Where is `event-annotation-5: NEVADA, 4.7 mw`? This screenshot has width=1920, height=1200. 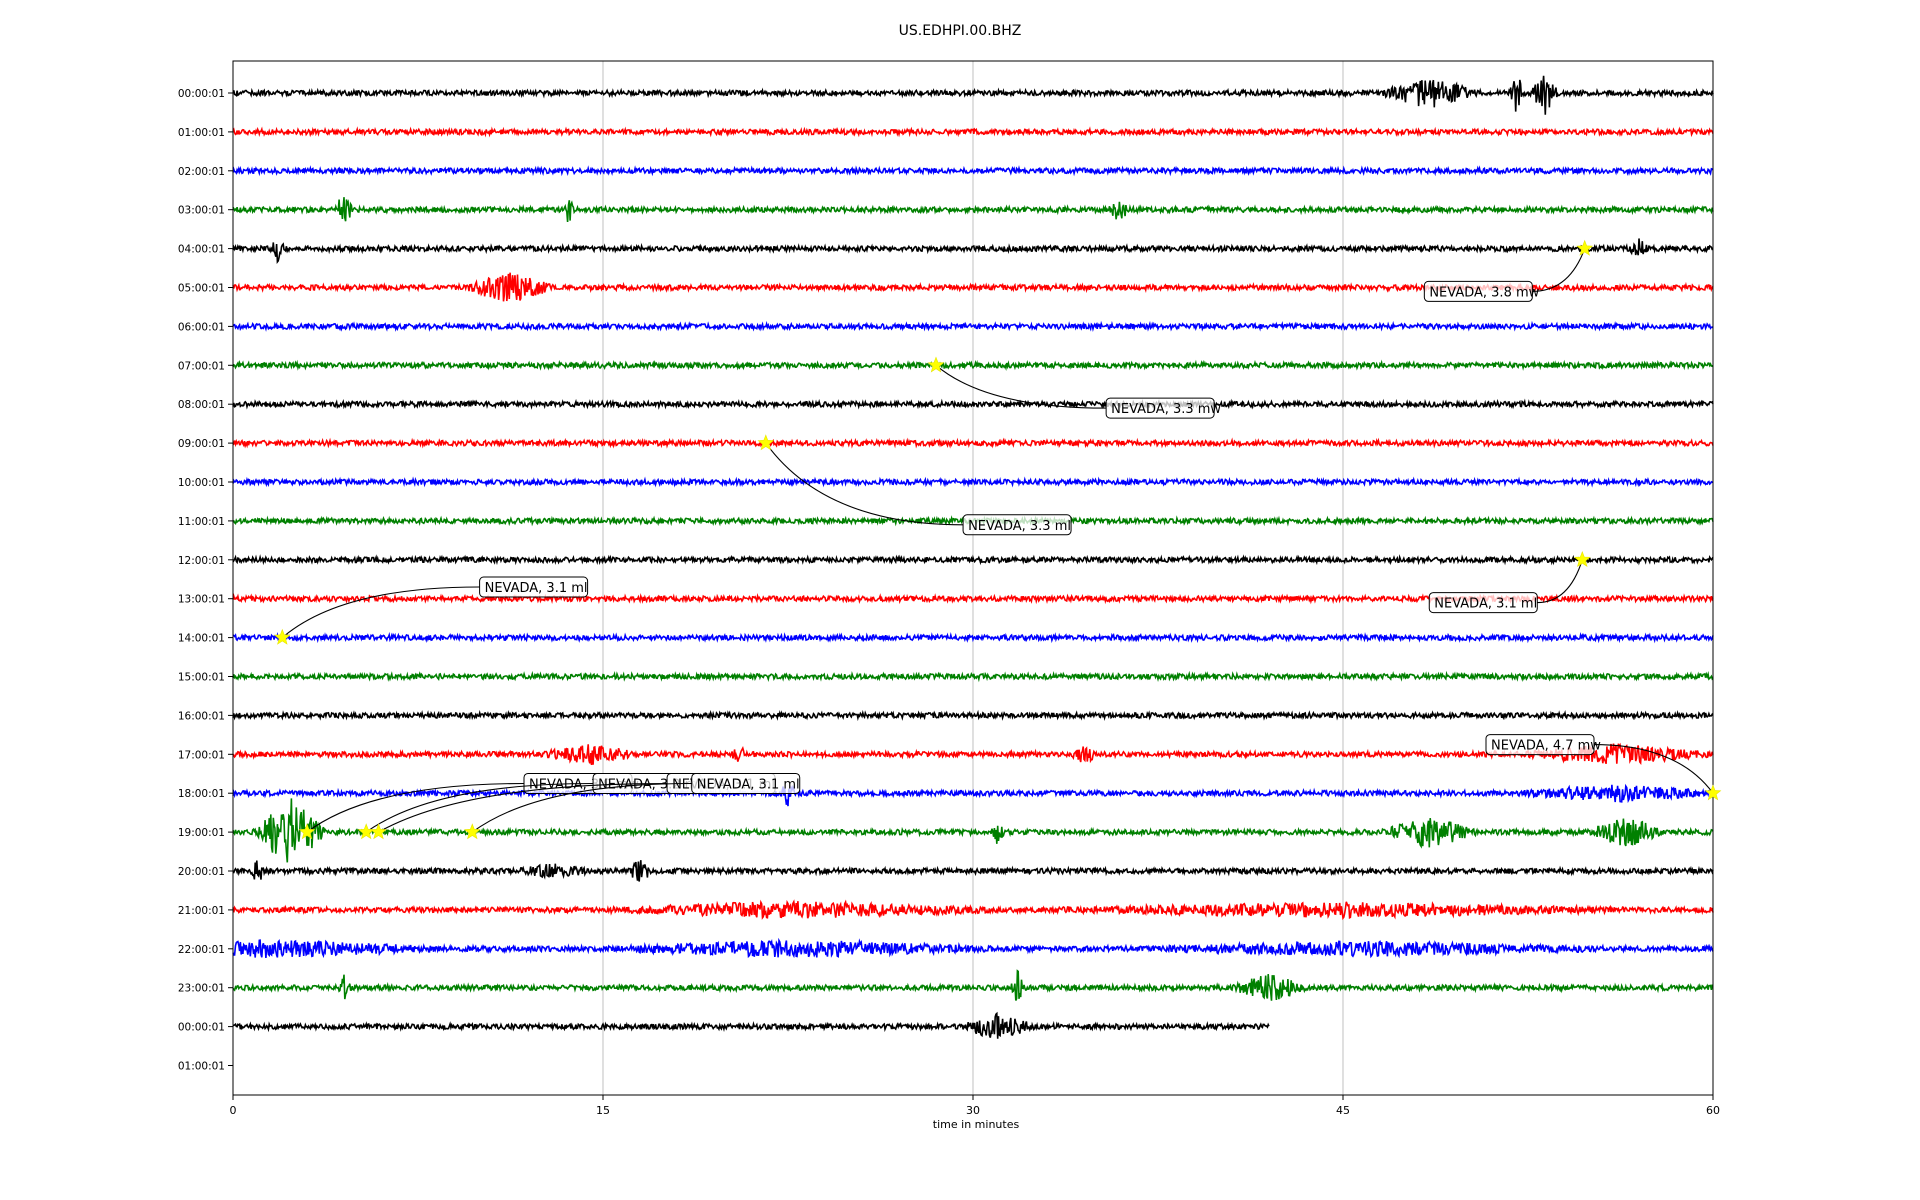
event-annotation-5: NEVADA, 4.7 mw is located at coordinates (1603, 767).